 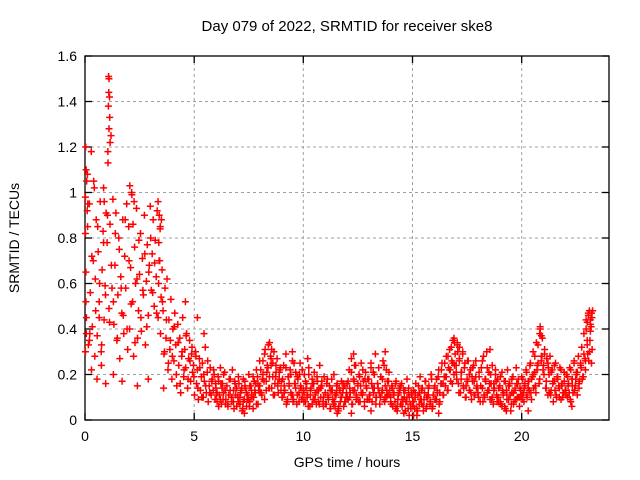 I want to click on y-axis-label: SRMTID / TECUs, so click(x=14, y=238).